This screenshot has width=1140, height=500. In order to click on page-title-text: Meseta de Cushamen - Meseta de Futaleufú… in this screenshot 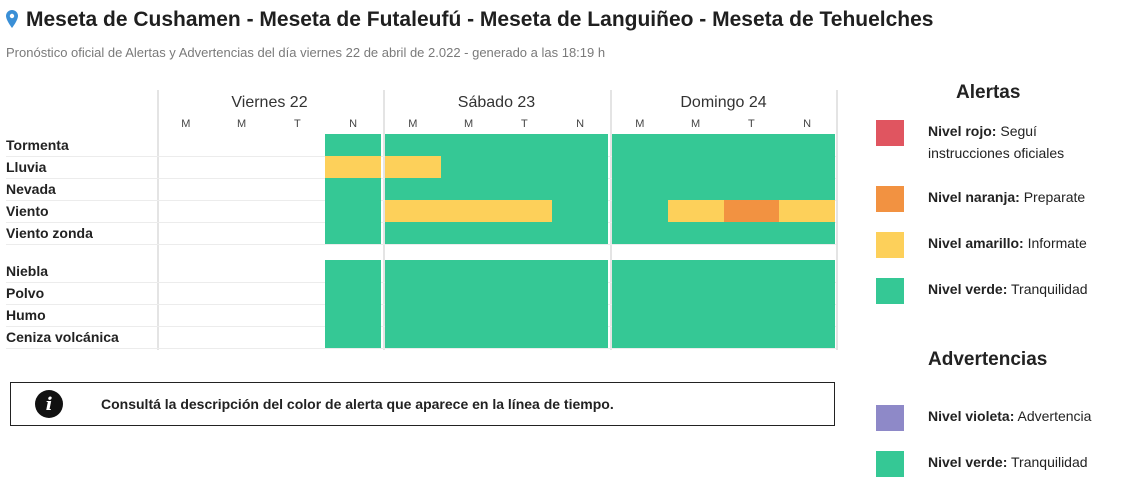, I will do `click(480, 19)`.